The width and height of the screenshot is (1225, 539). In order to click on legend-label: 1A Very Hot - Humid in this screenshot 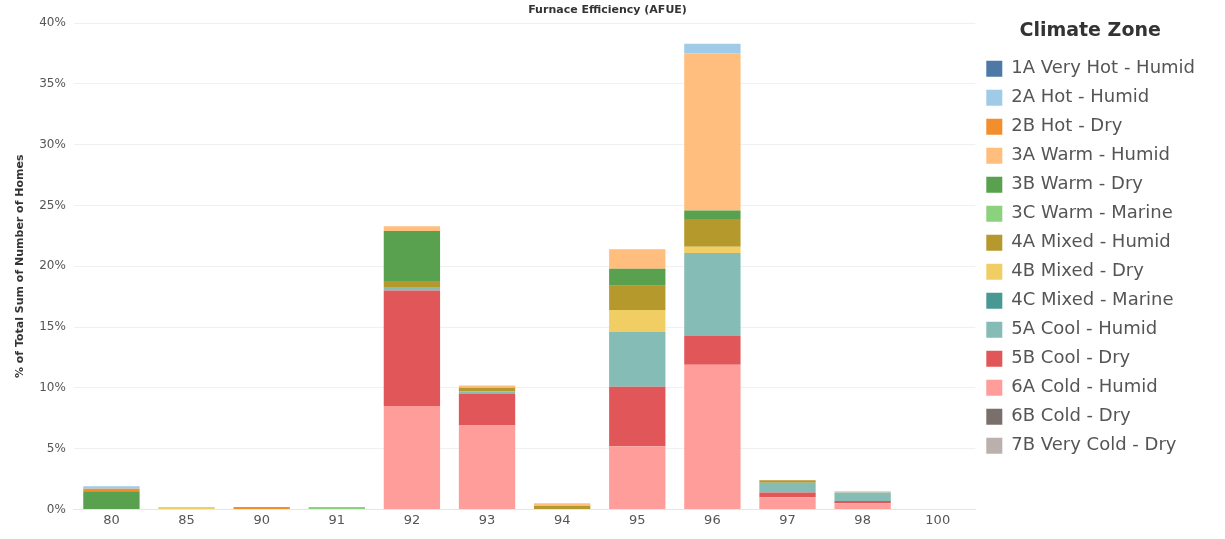, I will do `click(1103, 67)`.